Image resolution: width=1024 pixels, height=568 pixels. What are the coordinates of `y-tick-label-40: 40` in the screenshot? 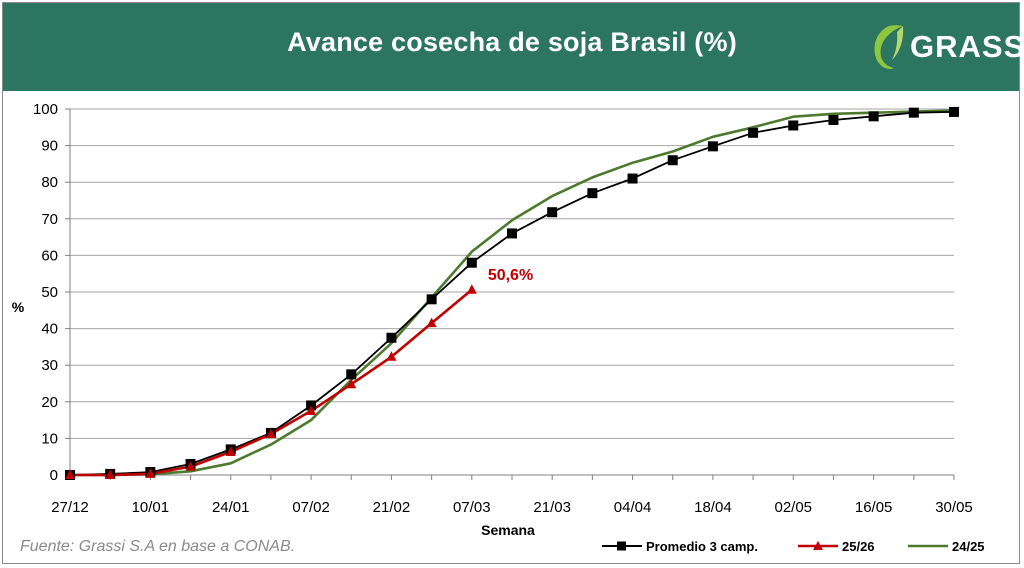 It's located at (49, 329).